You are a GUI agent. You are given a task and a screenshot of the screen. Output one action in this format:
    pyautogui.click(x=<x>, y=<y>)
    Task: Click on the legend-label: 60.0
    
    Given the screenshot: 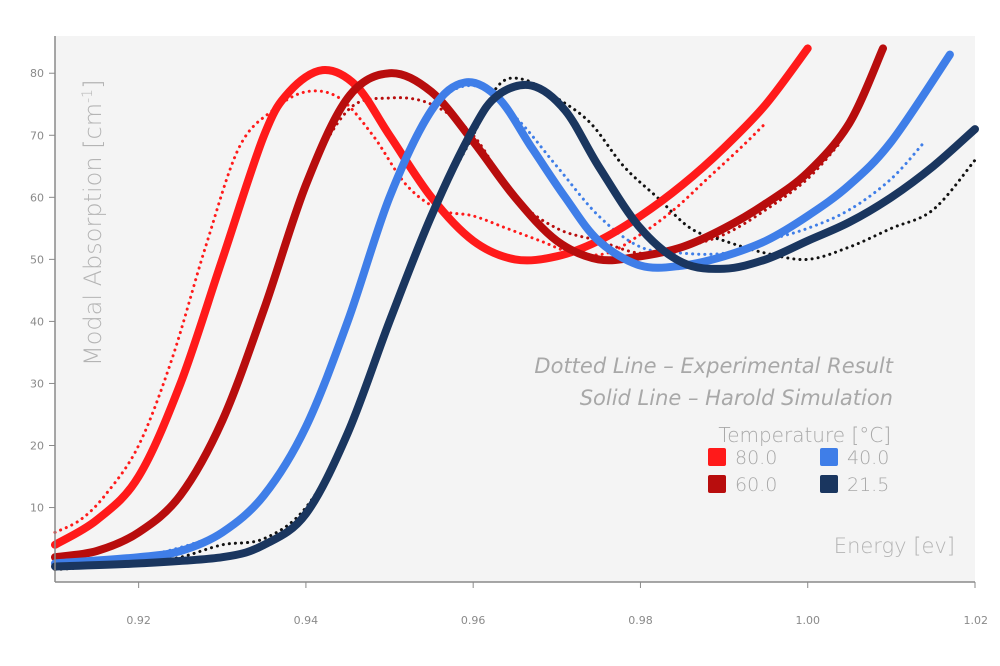 What is the action you would take?
    pyautogui.click(x=756, y=485)
    